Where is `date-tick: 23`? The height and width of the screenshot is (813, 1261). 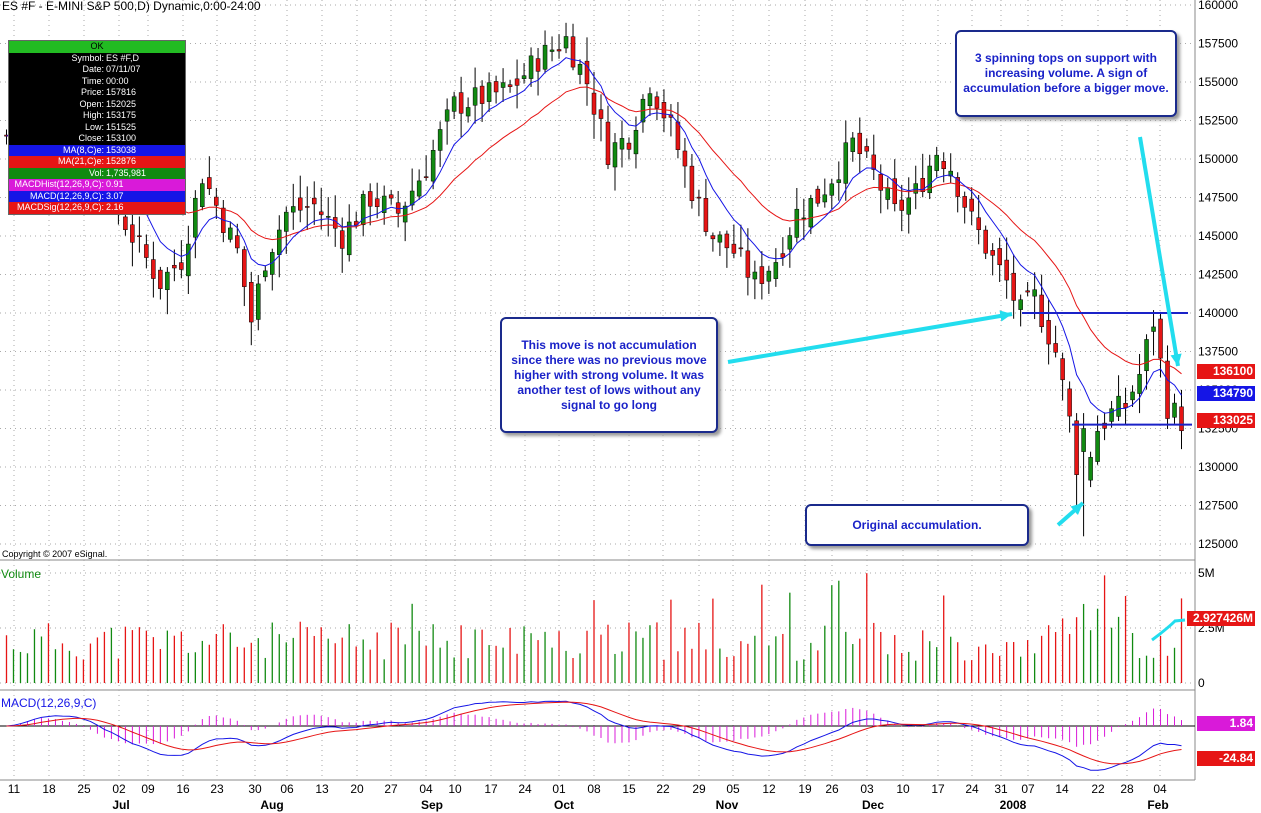 date-tick: 23 is located at coordinates (217, 789).